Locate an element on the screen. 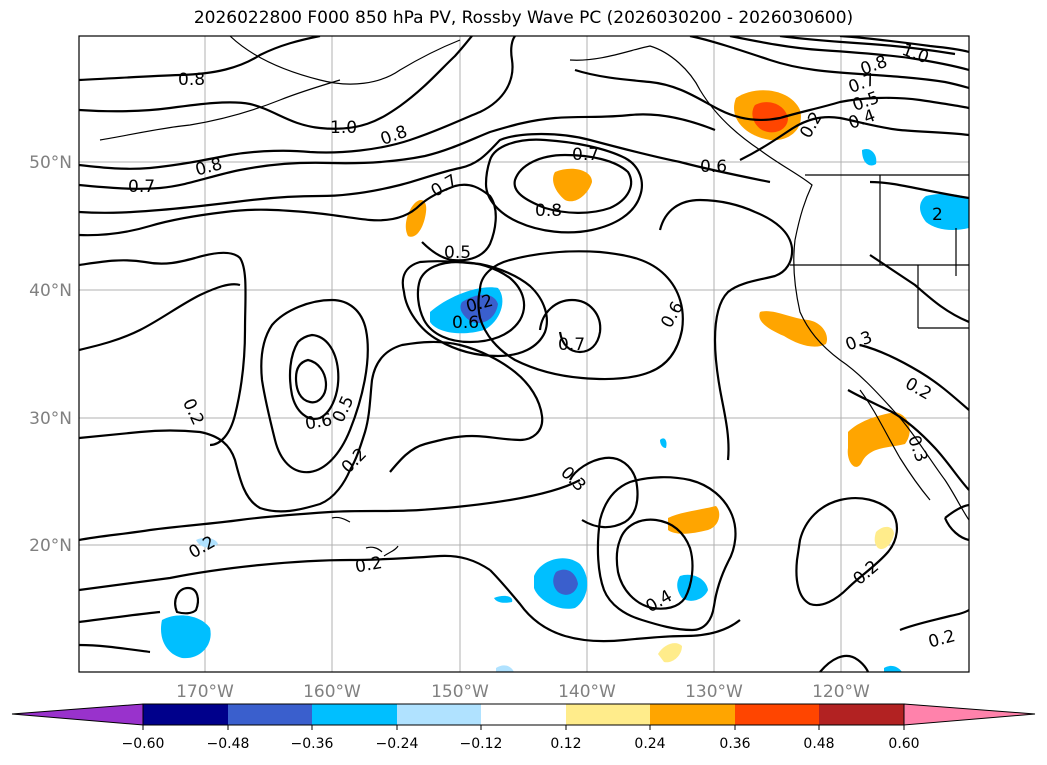 This screenshot has height=765, width=1047. colorbar-tick-label: −0.24 is located at coordinates (397, 744).